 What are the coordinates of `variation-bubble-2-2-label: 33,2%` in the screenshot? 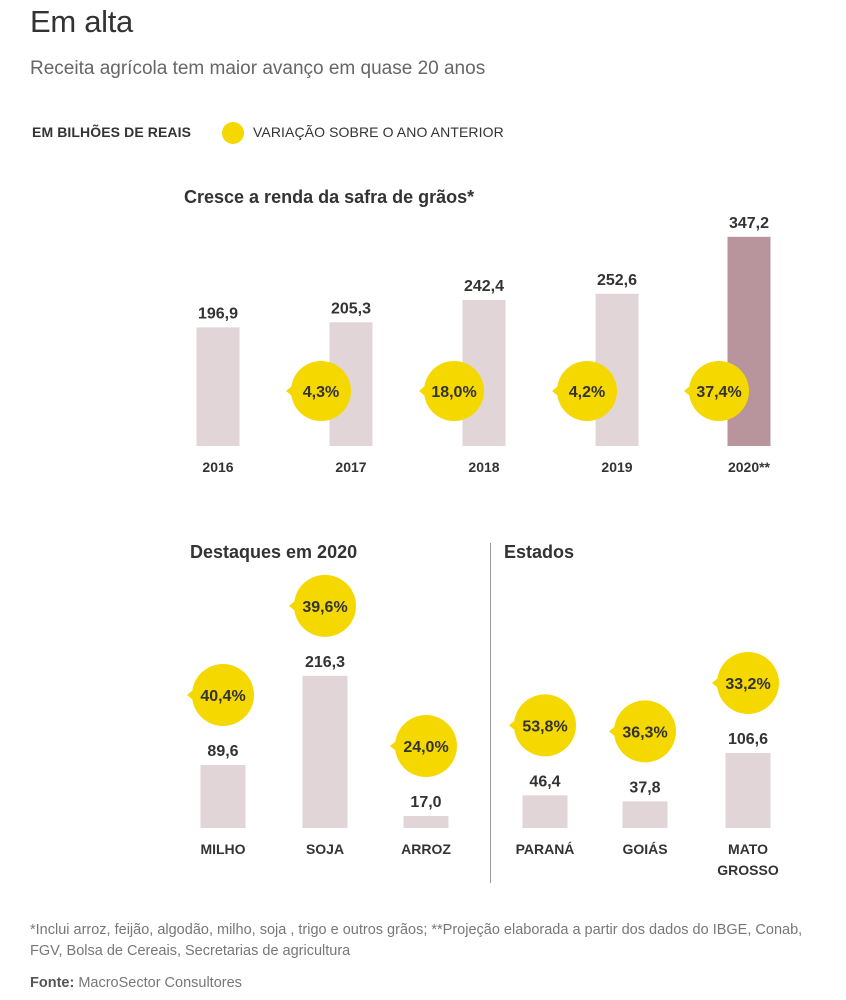 It's located at (747, 684).